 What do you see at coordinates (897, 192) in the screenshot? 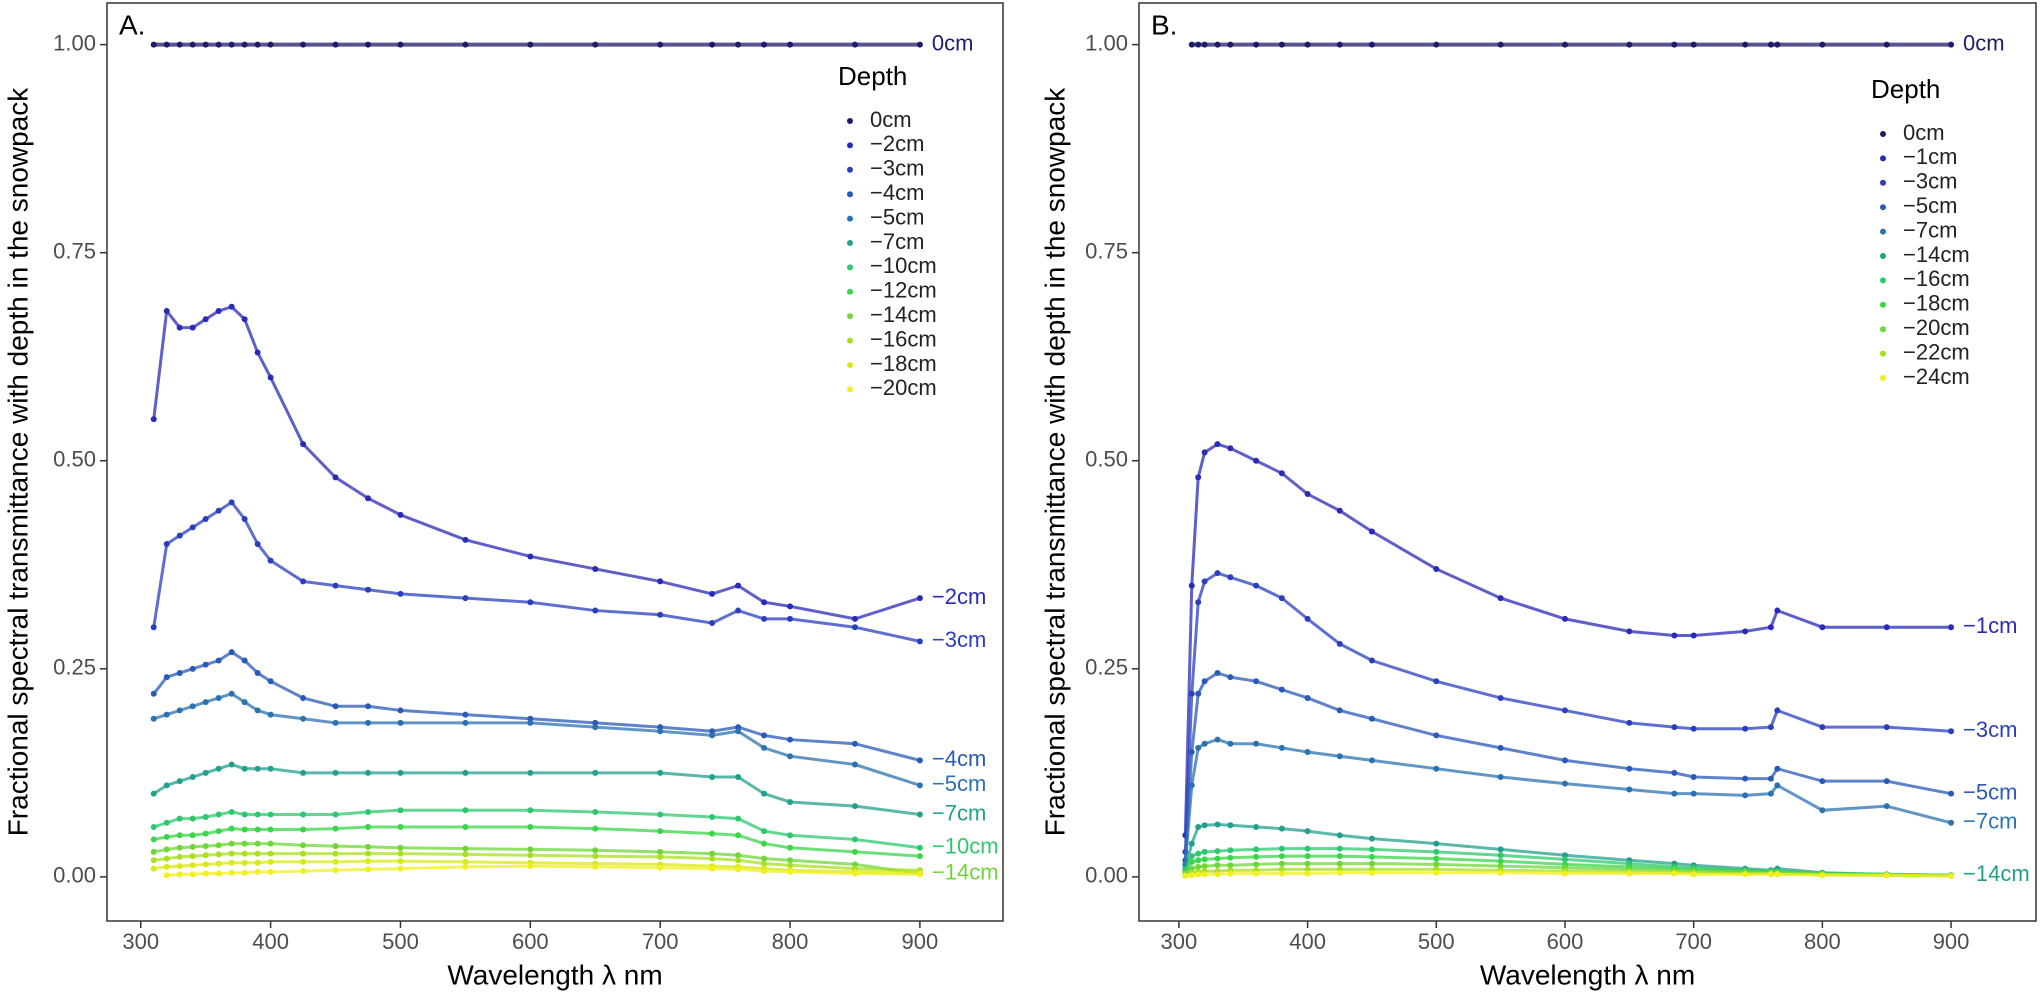
I see `legend-label: −4cm` at bounding box center [897, 192].